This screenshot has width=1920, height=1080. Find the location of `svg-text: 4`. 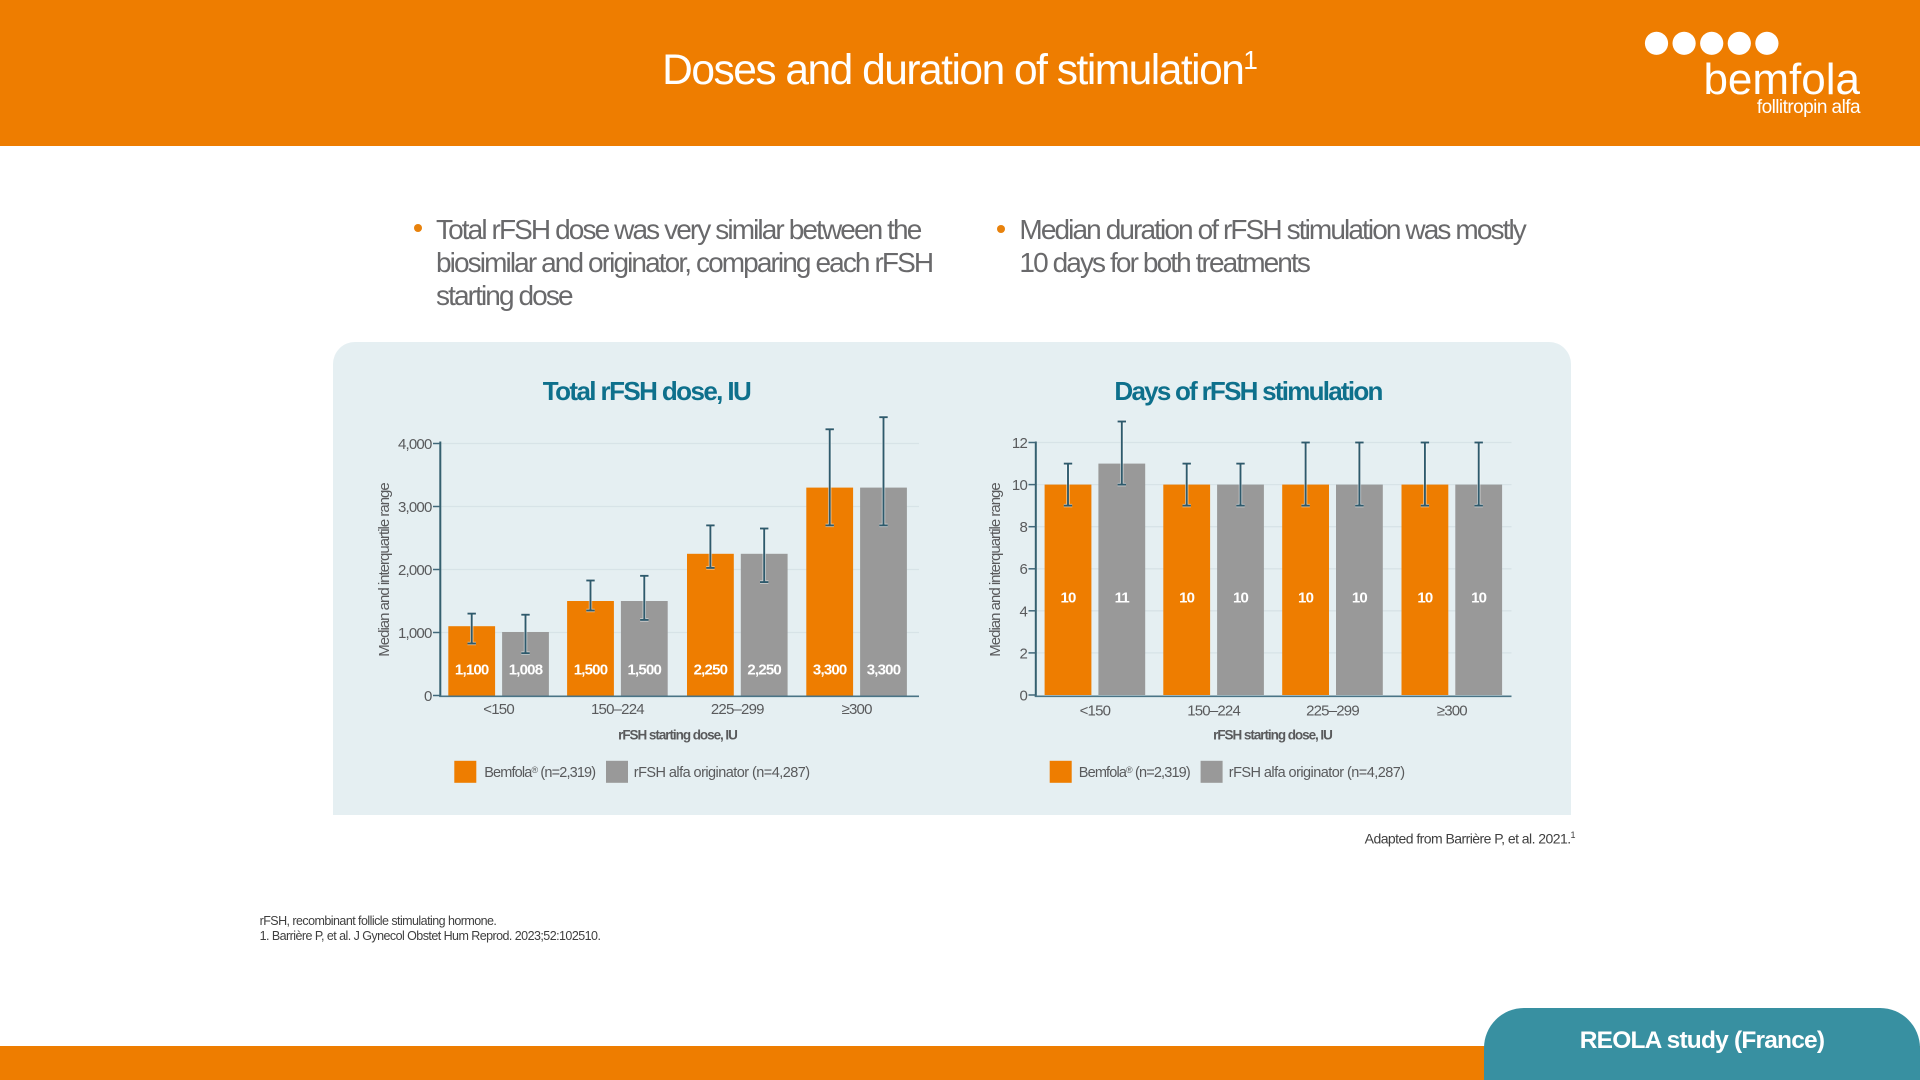

svg-text: 4 is located at coordinates (1023, 611).